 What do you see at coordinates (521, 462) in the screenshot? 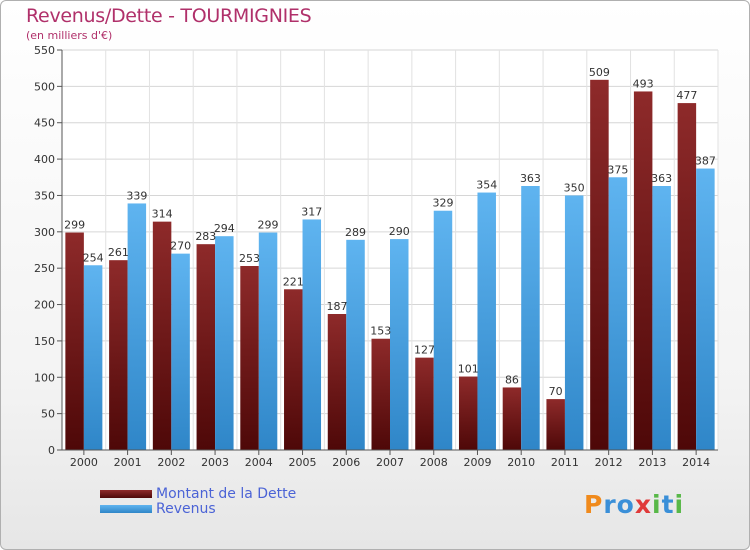
I see `x-tick-label: 2010` at bounding box center [521, 462].